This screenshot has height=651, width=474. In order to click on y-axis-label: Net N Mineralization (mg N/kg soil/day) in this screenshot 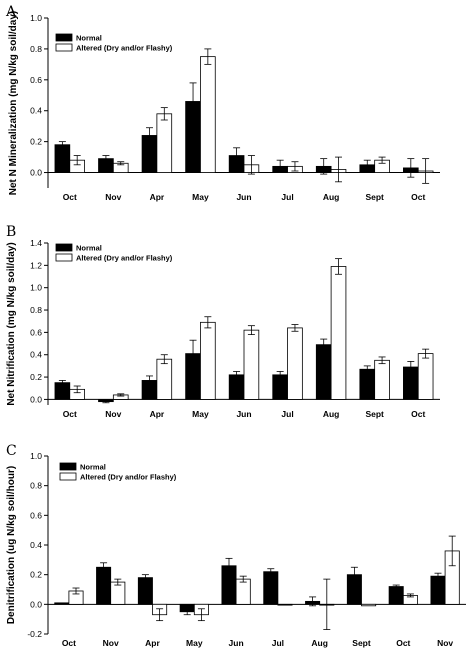, I will do `click(13, 103)`.